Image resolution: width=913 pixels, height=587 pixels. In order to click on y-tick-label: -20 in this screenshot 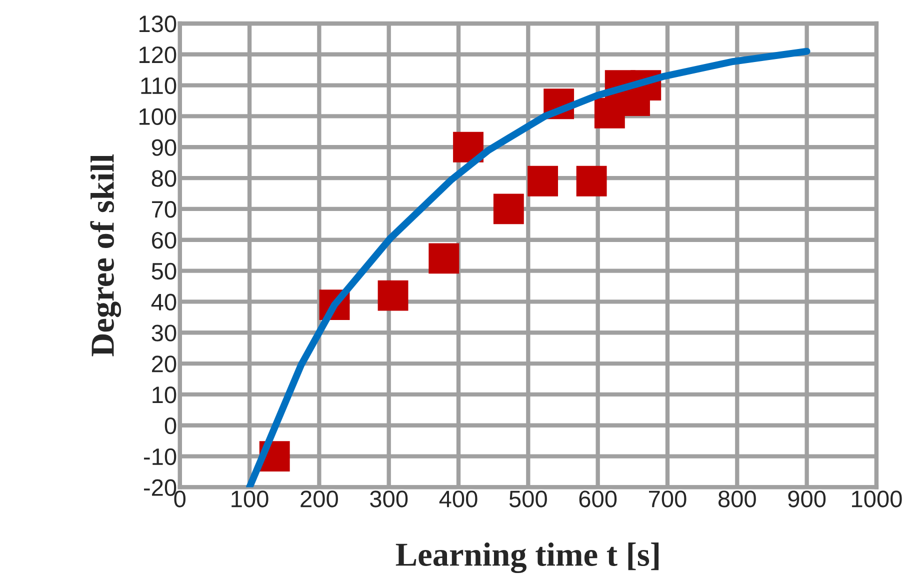, I will do `click(160, 487)`.